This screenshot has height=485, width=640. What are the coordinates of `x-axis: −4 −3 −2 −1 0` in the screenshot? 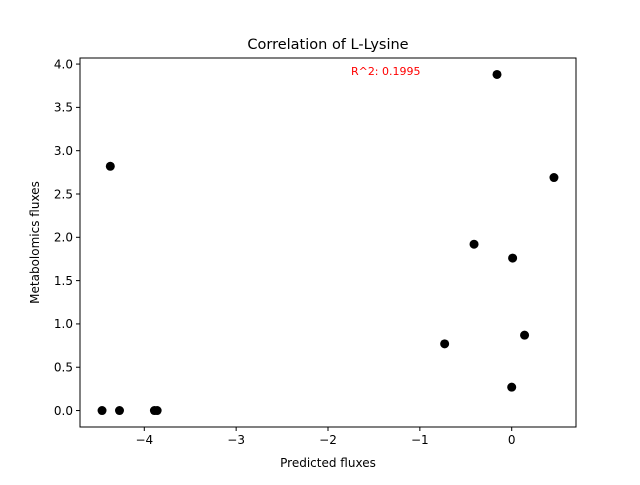 It's located at (325, 437).